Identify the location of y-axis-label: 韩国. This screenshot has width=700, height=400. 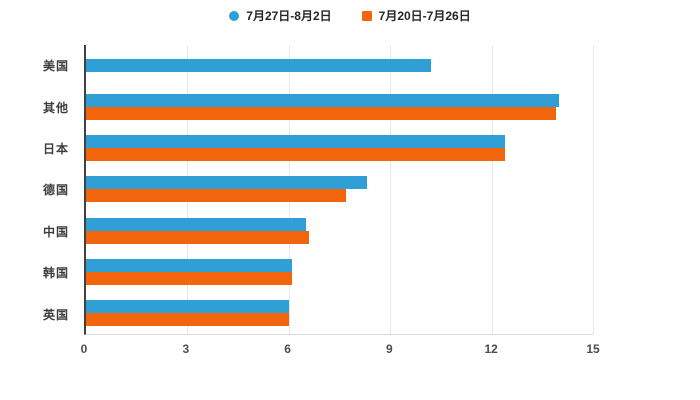
(55, 273).